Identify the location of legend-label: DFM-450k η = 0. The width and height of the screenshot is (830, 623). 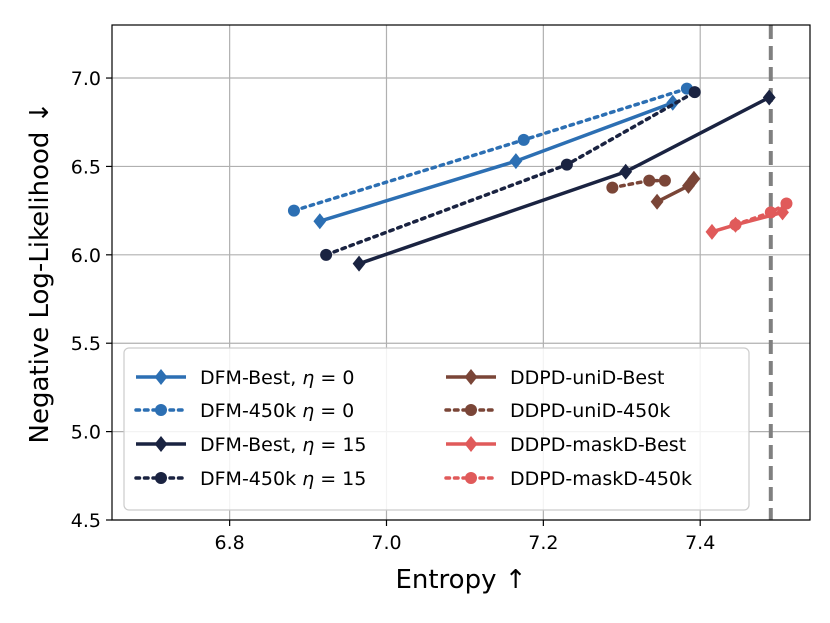
(277, 411).